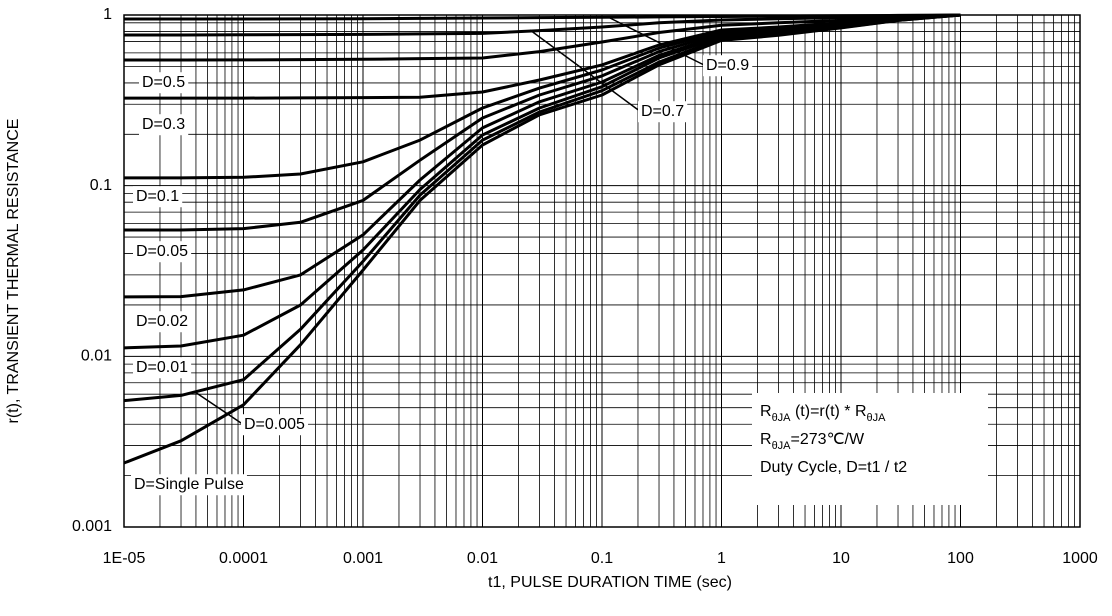  I want to click on series-label: D=0.5, so click(163, 82).